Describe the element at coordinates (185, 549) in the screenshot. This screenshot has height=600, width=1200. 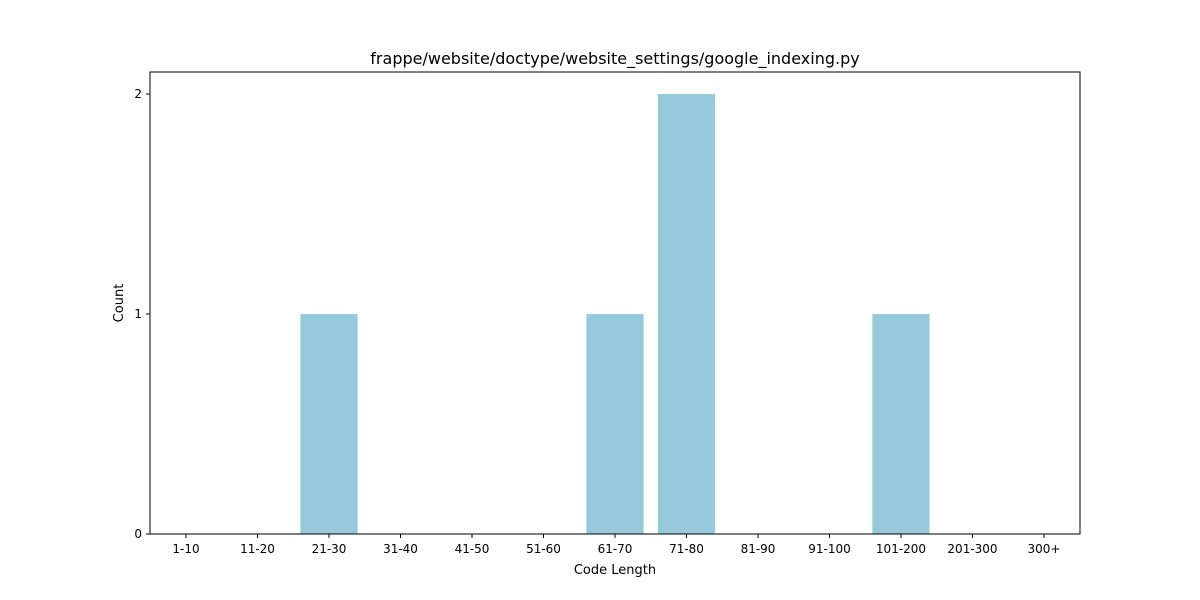
I see `x-tick-label: 1-10` at that location.